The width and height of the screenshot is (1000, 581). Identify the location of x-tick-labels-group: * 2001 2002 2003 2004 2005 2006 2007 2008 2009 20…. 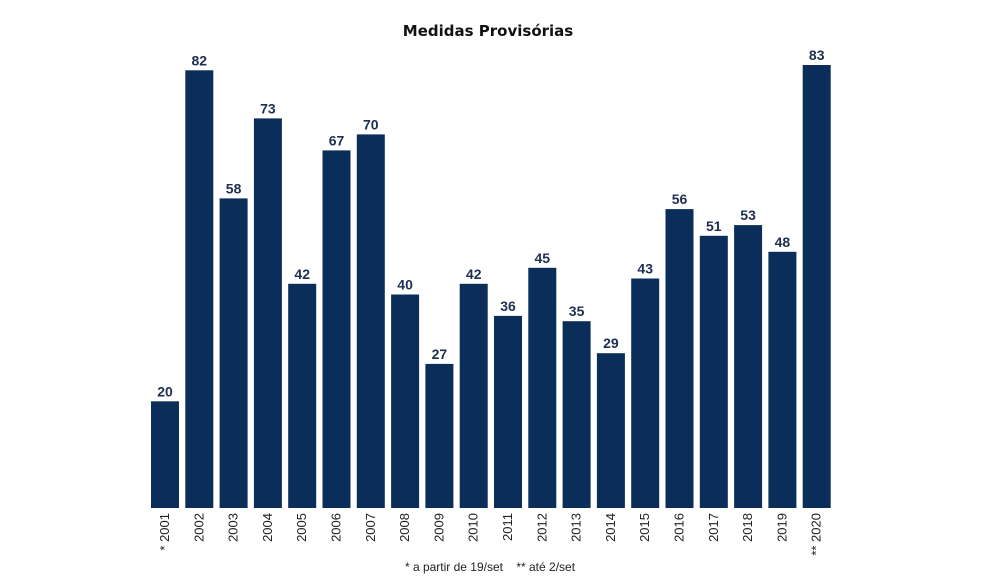
(490, 534).